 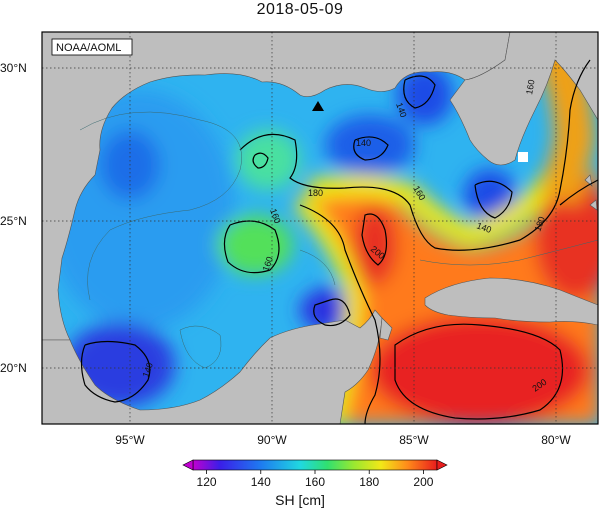 What do you see at coordinates (556, 440) in the screenshot?
I see `lon-label-80: 80°W` at bounding box center [556, 440].